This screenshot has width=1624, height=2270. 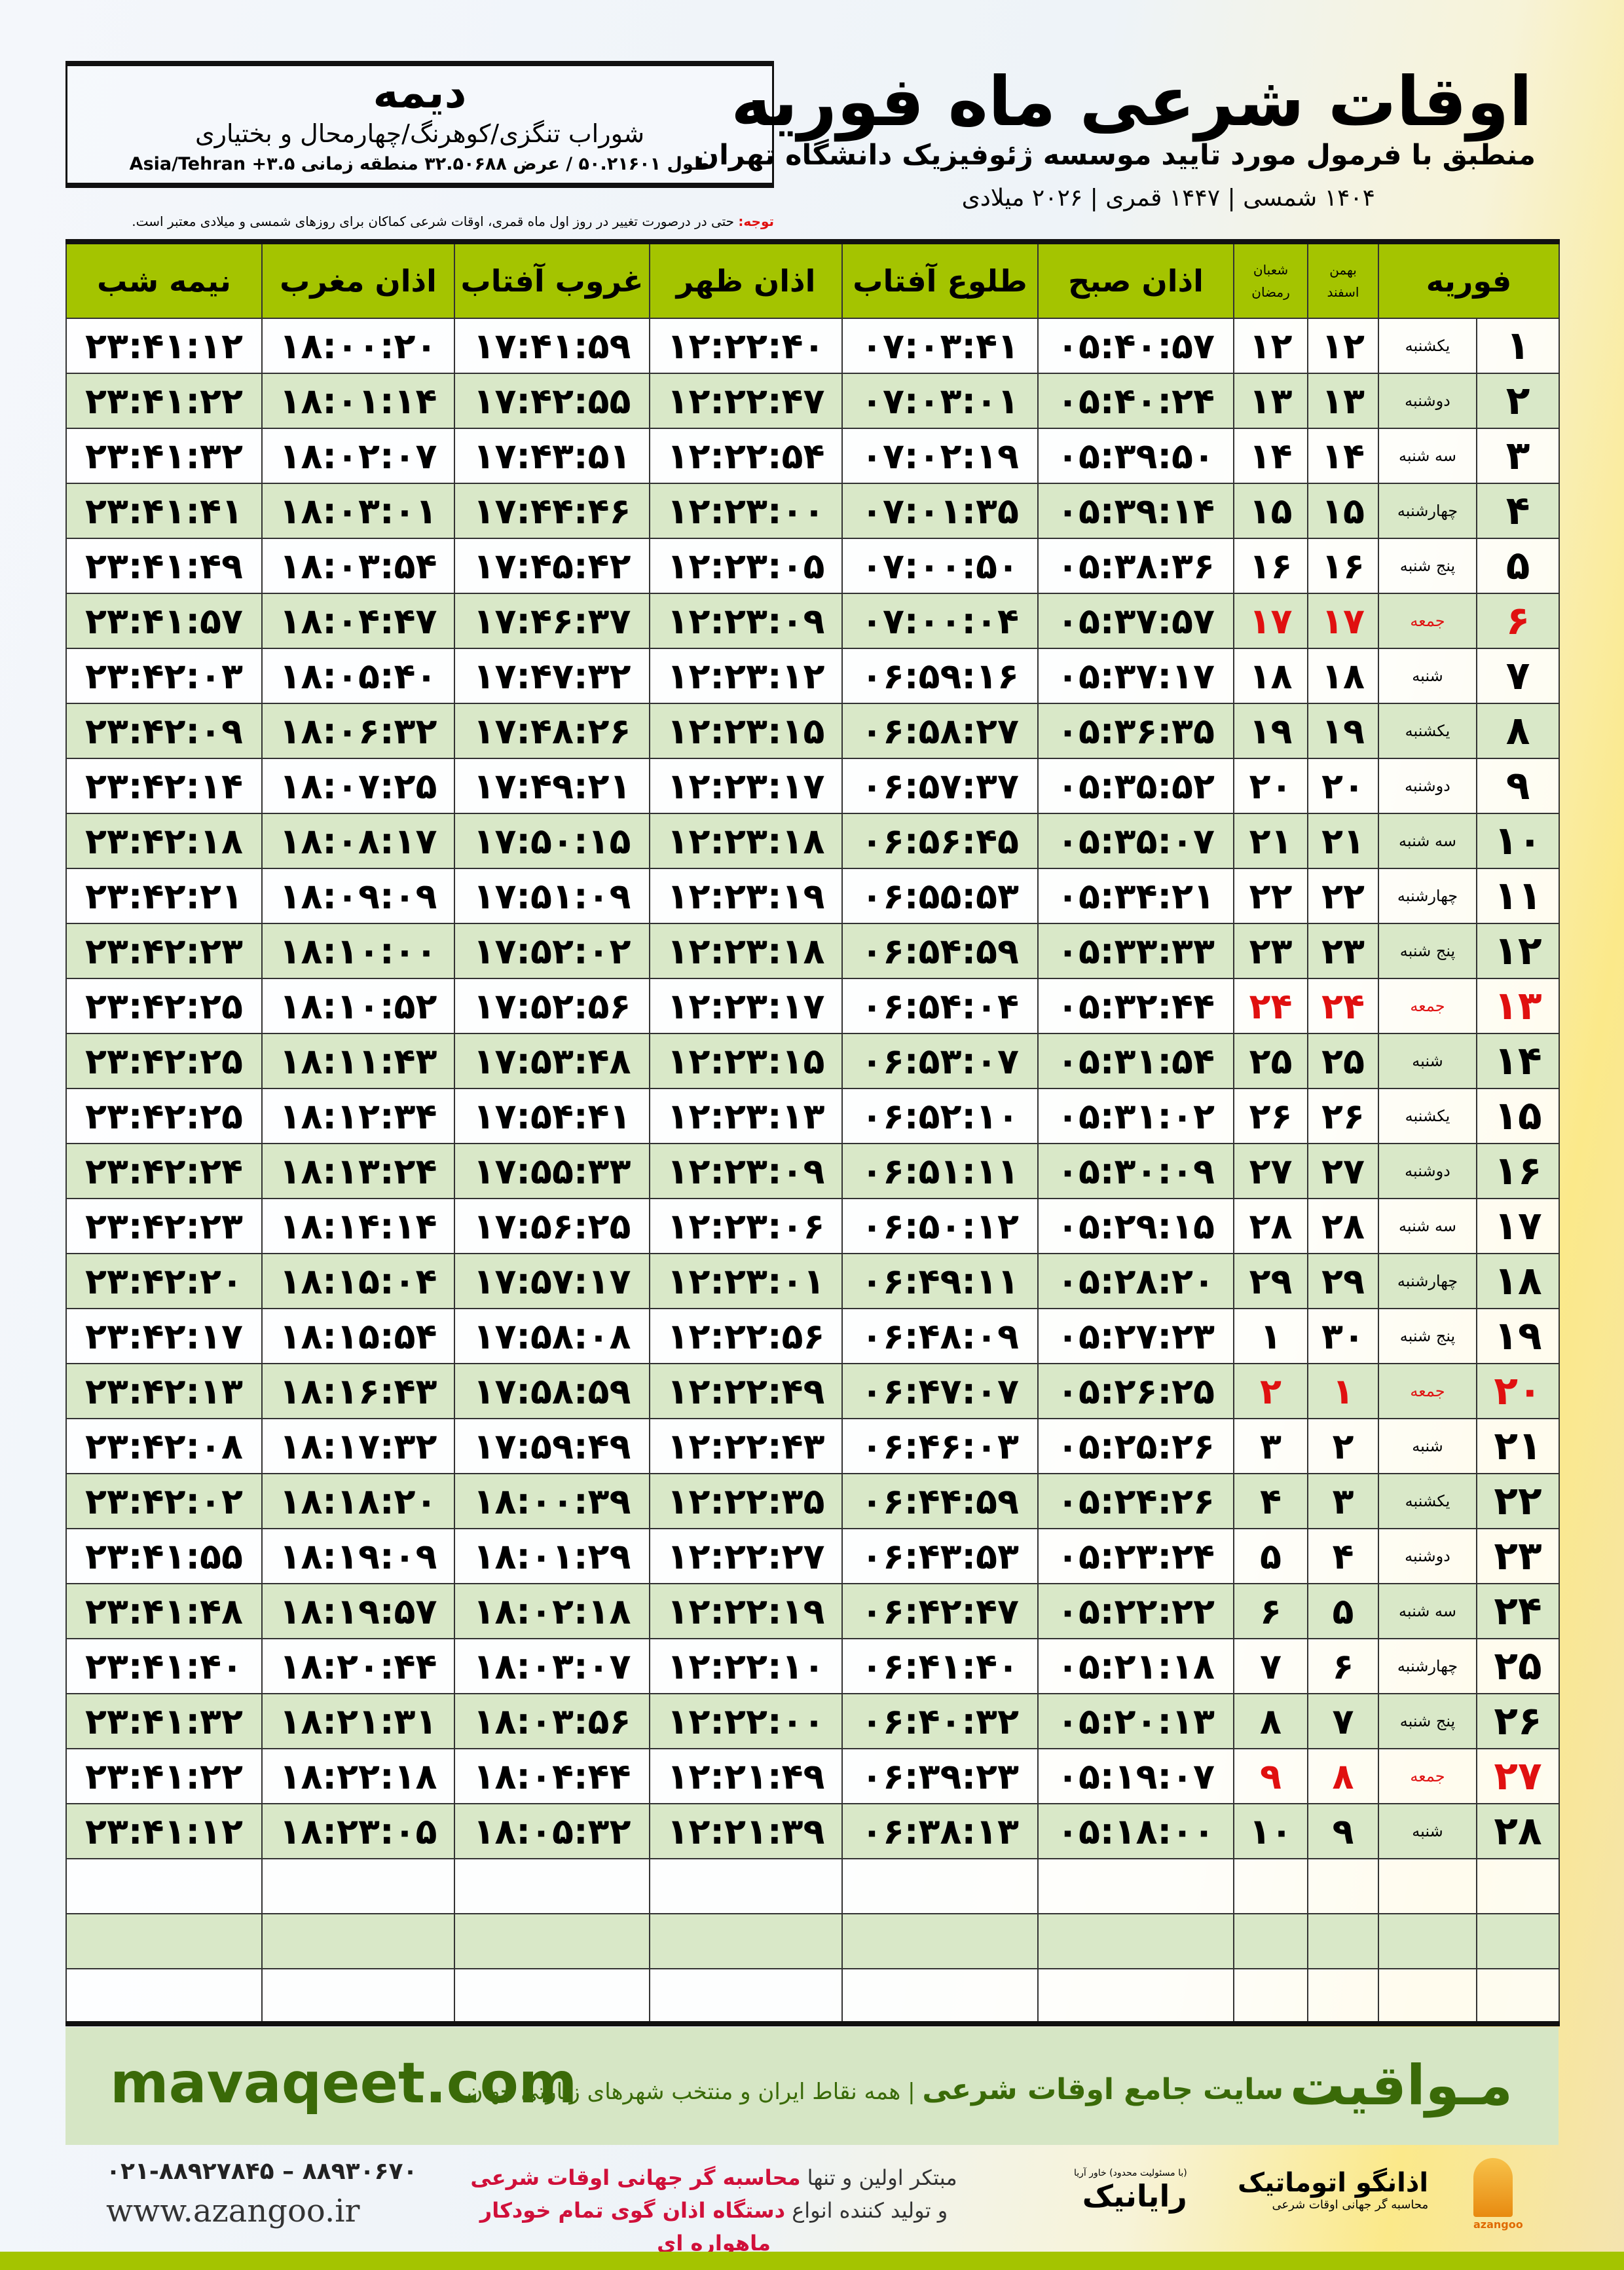 What do you see at coordinates (746, 1281) in the screenshot?
I see `dhuhr-time: ۱۲:۲۳:۰۱` at bounding box center [746, 1281].